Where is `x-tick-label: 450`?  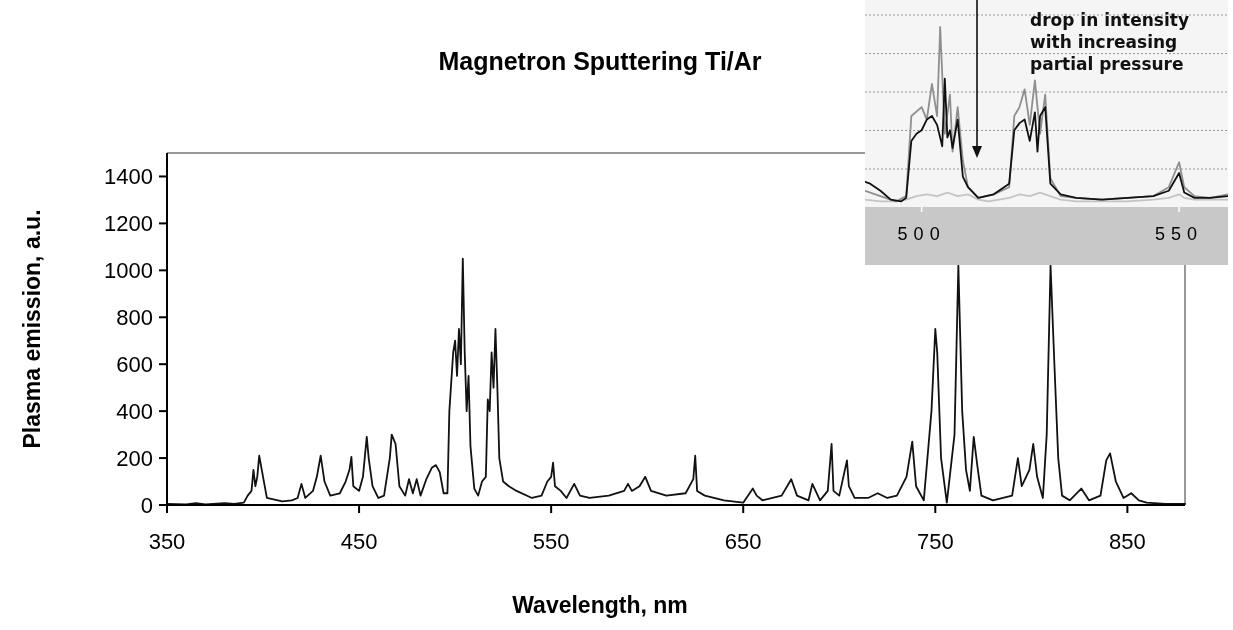 x-tick-label: 450 is located at coordinates (359, 541).